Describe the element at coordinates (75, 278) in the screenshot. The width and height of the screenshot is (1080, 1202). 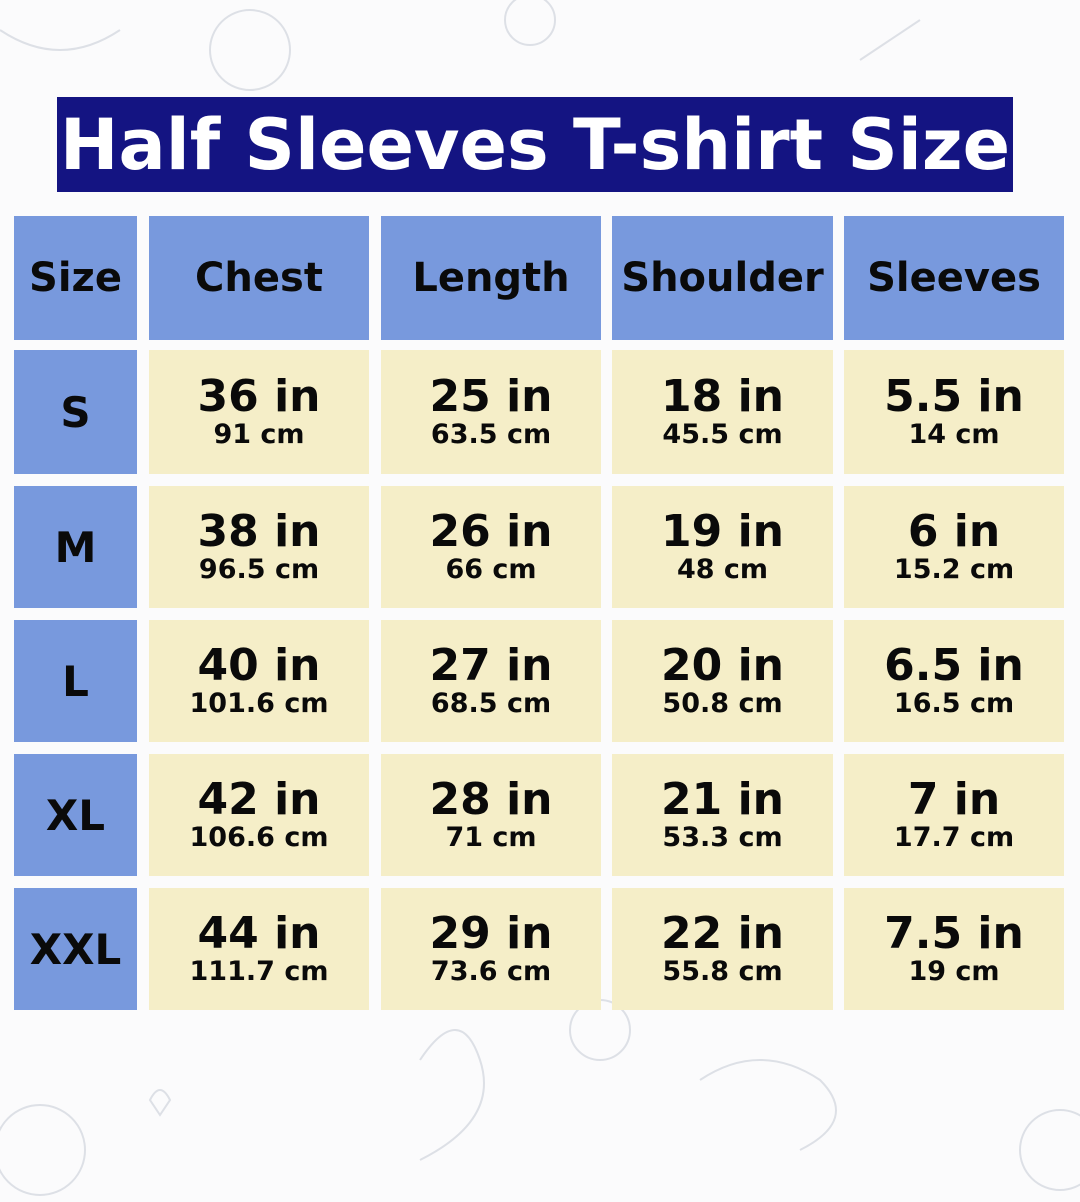
I see `column-header: Size` at that location.